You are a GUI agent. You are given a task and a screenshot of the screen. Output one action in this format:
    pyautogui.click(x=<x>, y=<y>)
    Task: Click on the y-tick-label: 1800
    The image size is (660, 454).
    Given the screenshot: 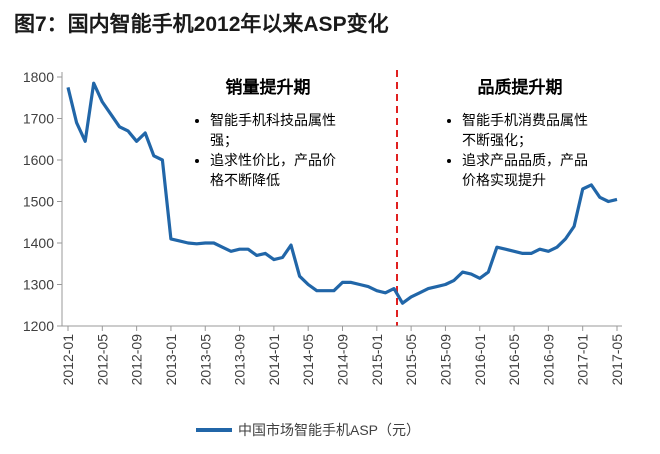 What is the action you would take?
    pyautogui.click(x=38, y=77)
    